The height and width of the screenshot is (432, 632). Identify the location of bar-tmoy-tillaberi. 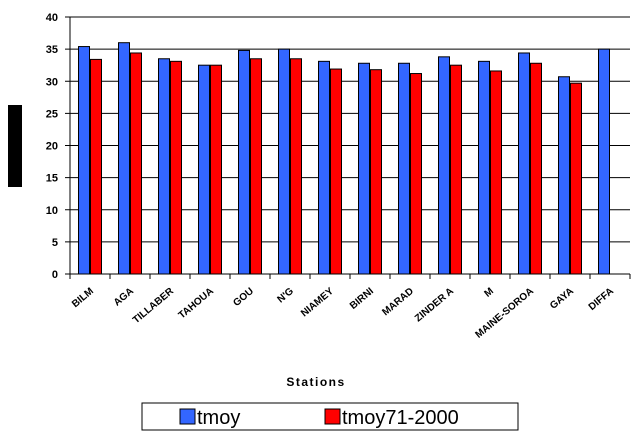
(164, 166).